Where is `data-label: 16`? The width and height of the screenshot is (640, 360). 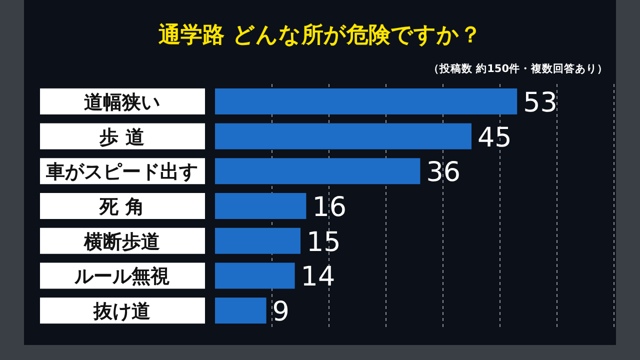 data-label: 16 is located at coordinates (329, 207).